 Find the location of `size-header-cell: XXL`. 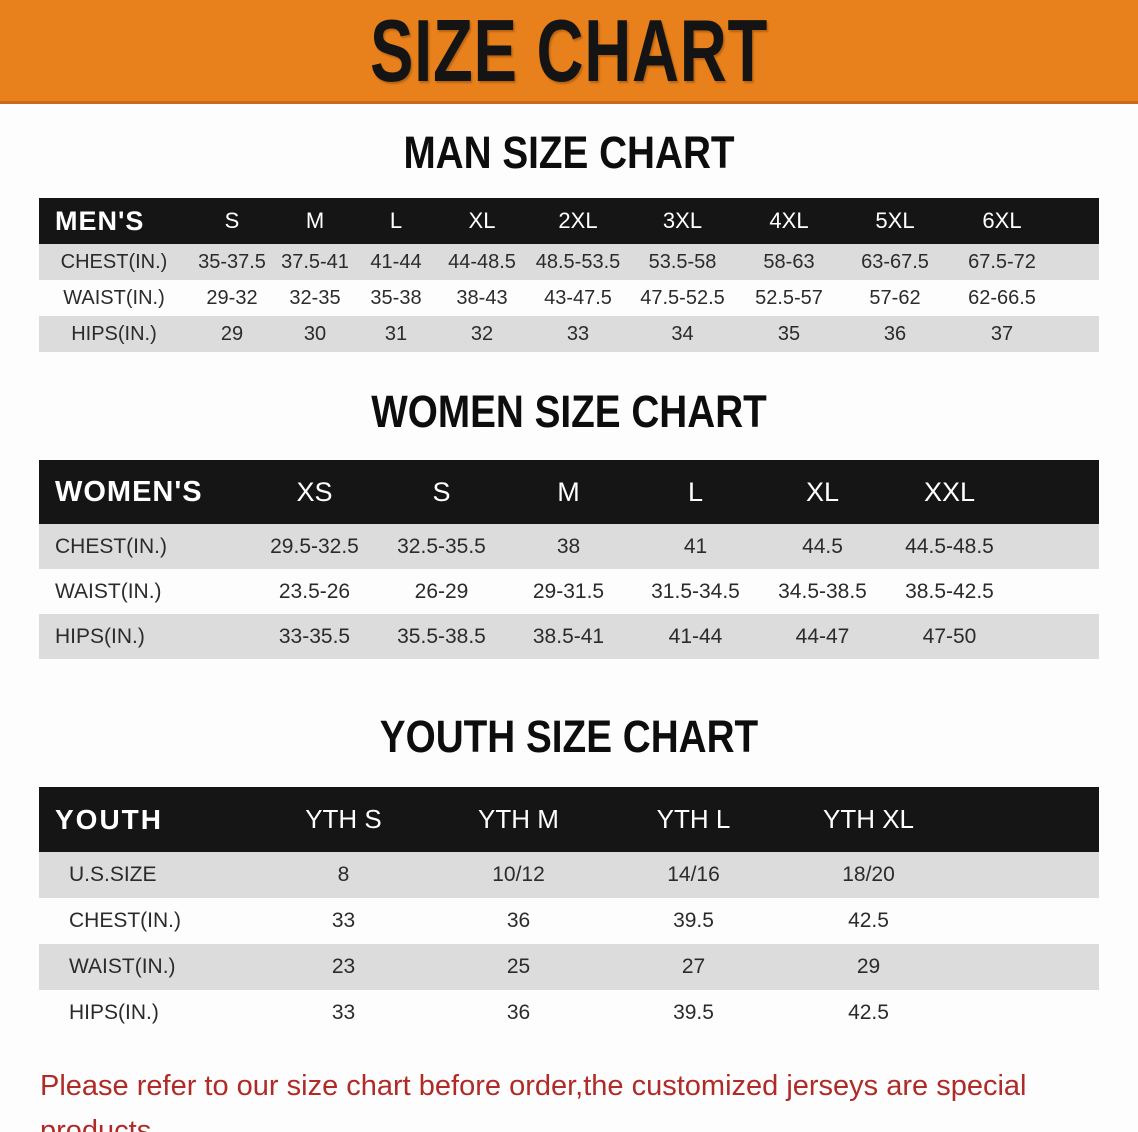

size-header-cell: XXL is located at coordinates (949, 492).